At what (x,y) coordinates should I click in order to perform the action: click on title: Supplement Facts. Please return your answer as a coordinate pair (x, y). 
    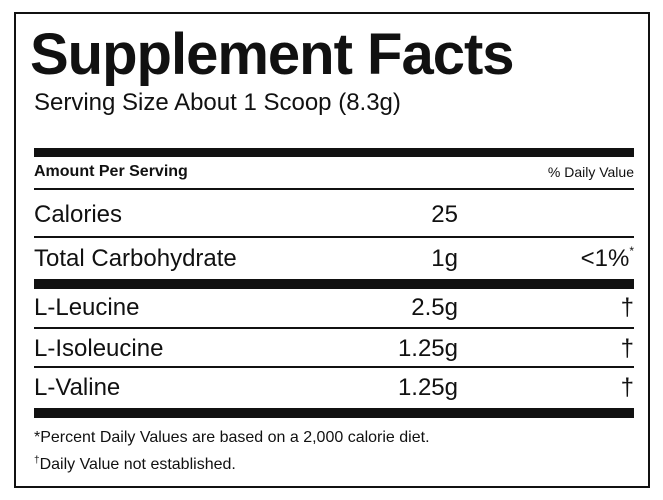
    Looking at the image, I should click on (272, 54).